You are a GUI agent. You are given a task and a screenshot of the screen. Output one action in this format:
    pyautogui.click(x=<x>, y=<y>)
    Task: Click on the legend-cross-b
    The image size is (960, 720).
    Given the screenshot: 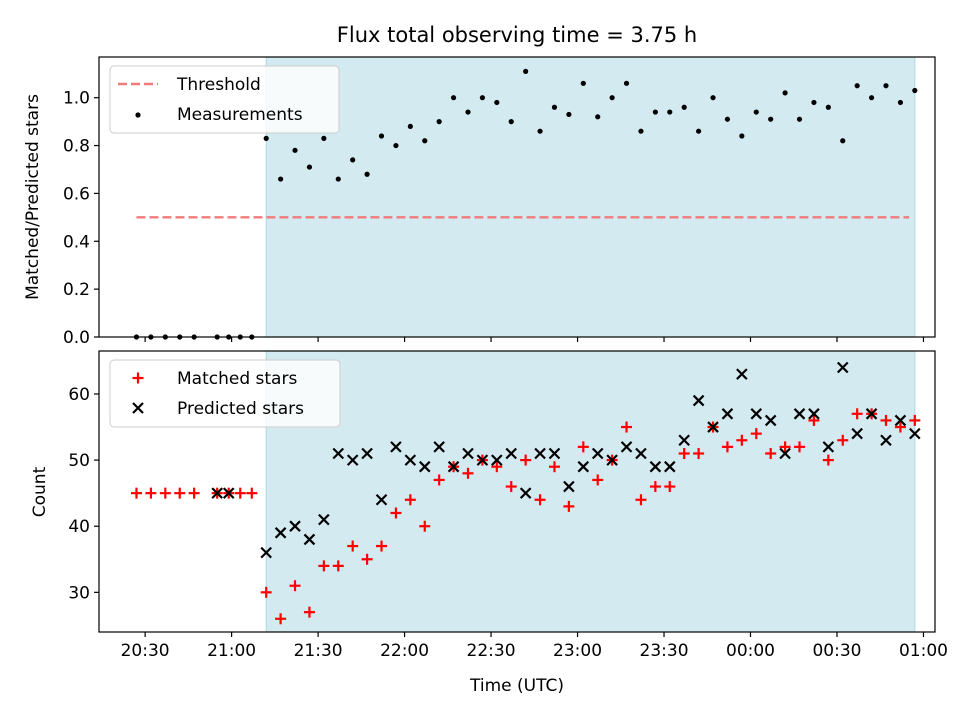 What is the action you would take?
    pyautogui.click(x=138, y=408)
    